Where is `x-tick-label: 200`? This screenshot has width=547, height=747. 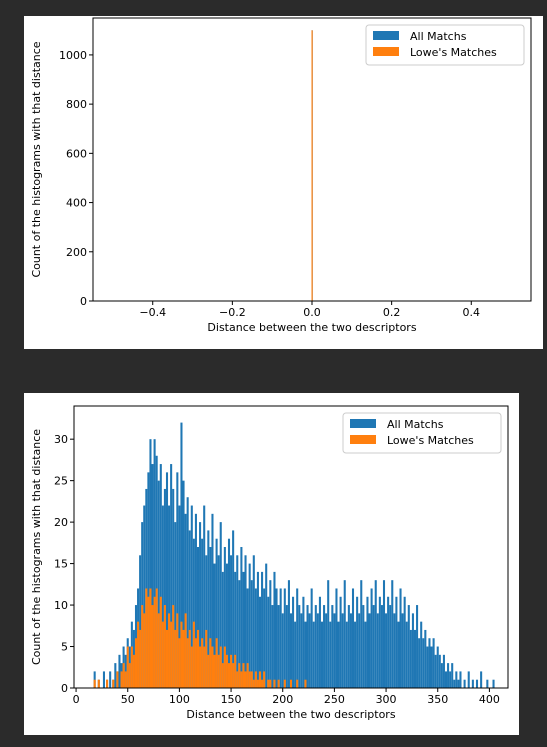
x-tick-label: 200 is located at coordinates (282, 699).